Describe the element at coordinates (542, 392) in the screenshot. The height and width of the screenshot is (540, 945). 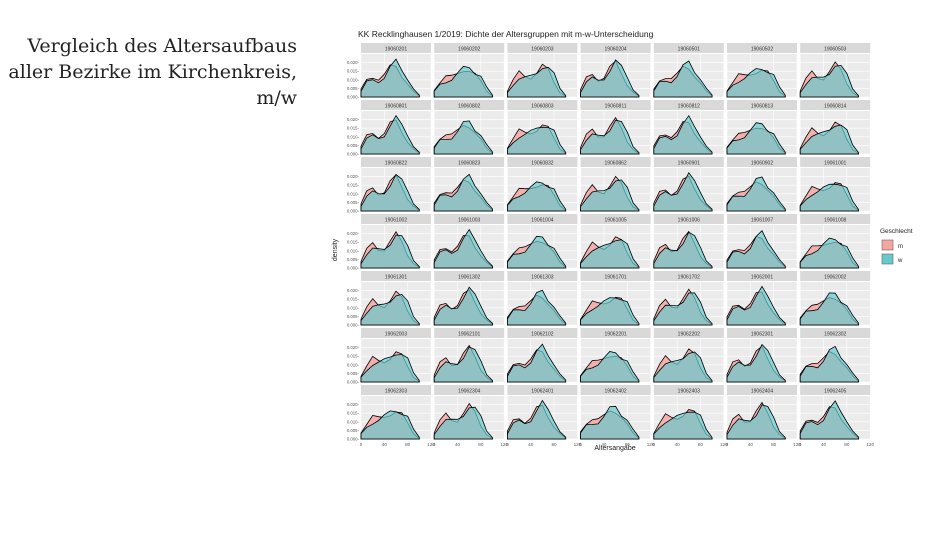
I see `facet-label: 19062401` at that location.